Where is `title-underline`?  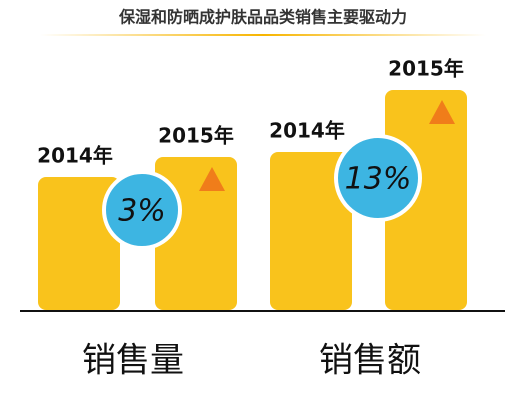 title-underline is located at coordinates (263, 35).